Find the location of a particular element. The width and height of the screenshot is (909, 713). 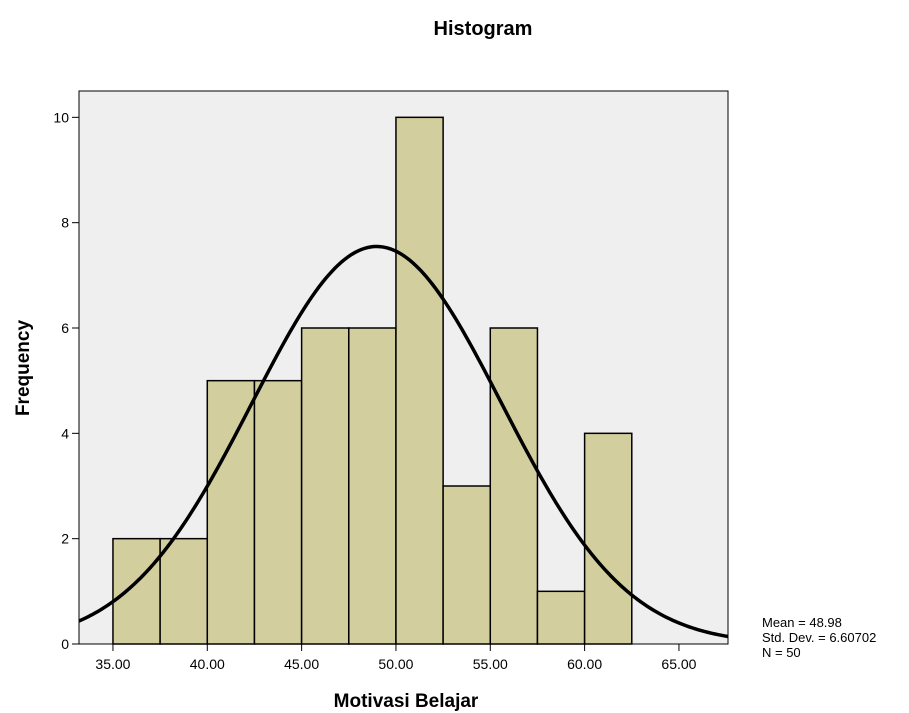

x-axis: 35.00 40.00 45.00 50.00 55.00 60.00 65.00 is located at coordinates (396, 658).